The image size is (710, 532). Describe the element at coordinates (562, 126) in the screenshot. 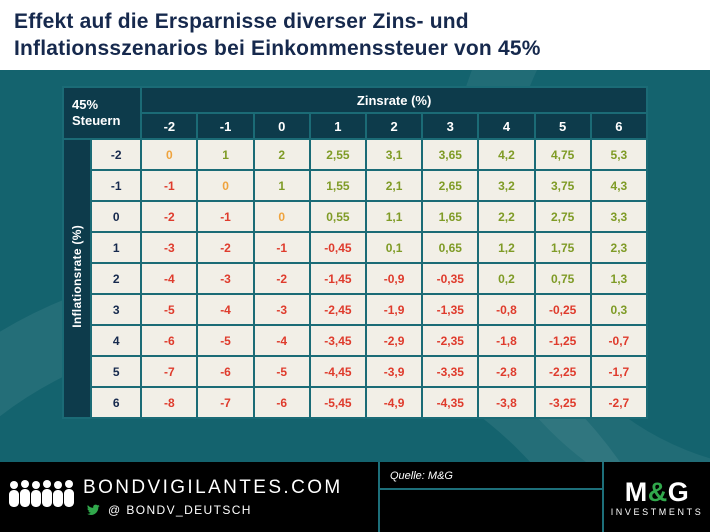

I see `col-header: 5` at that location.